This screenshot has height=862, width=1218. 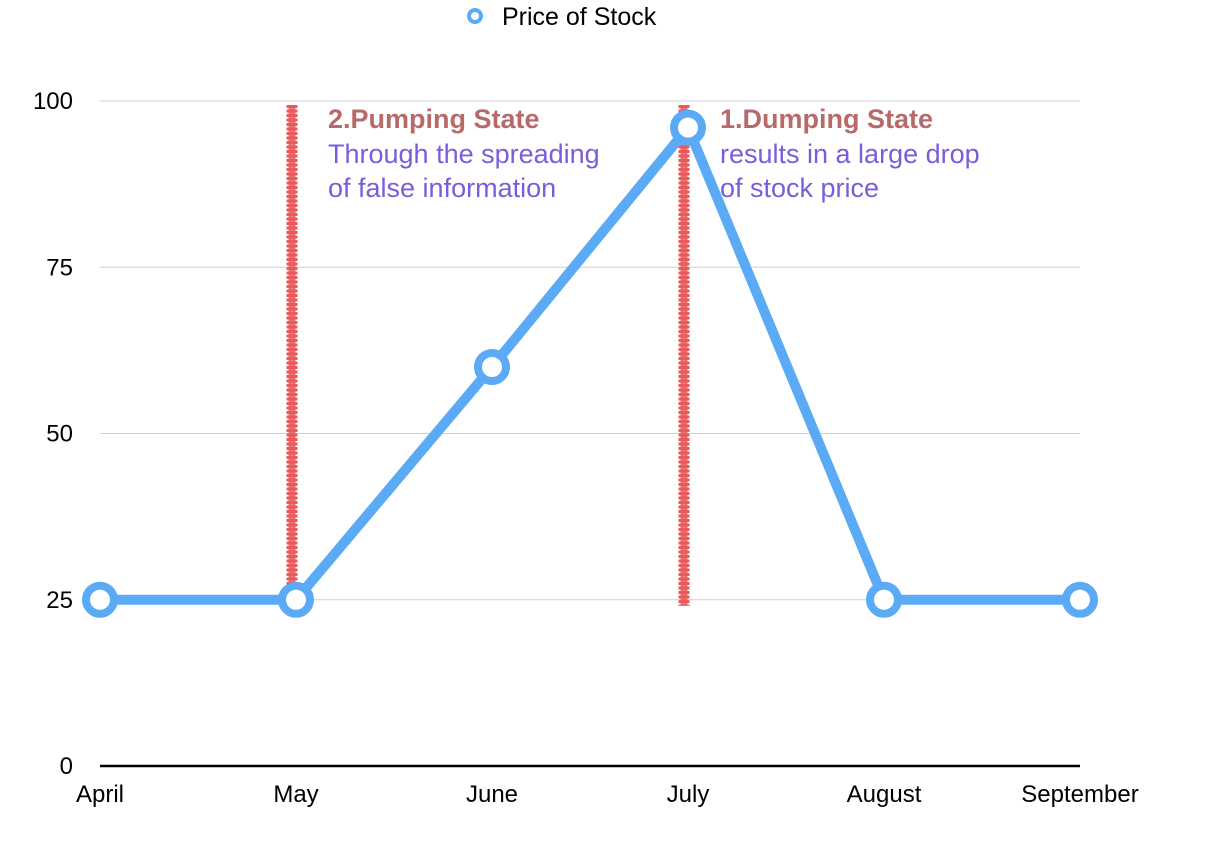 I want to click on data-point-april, so click(x=100, y=599).